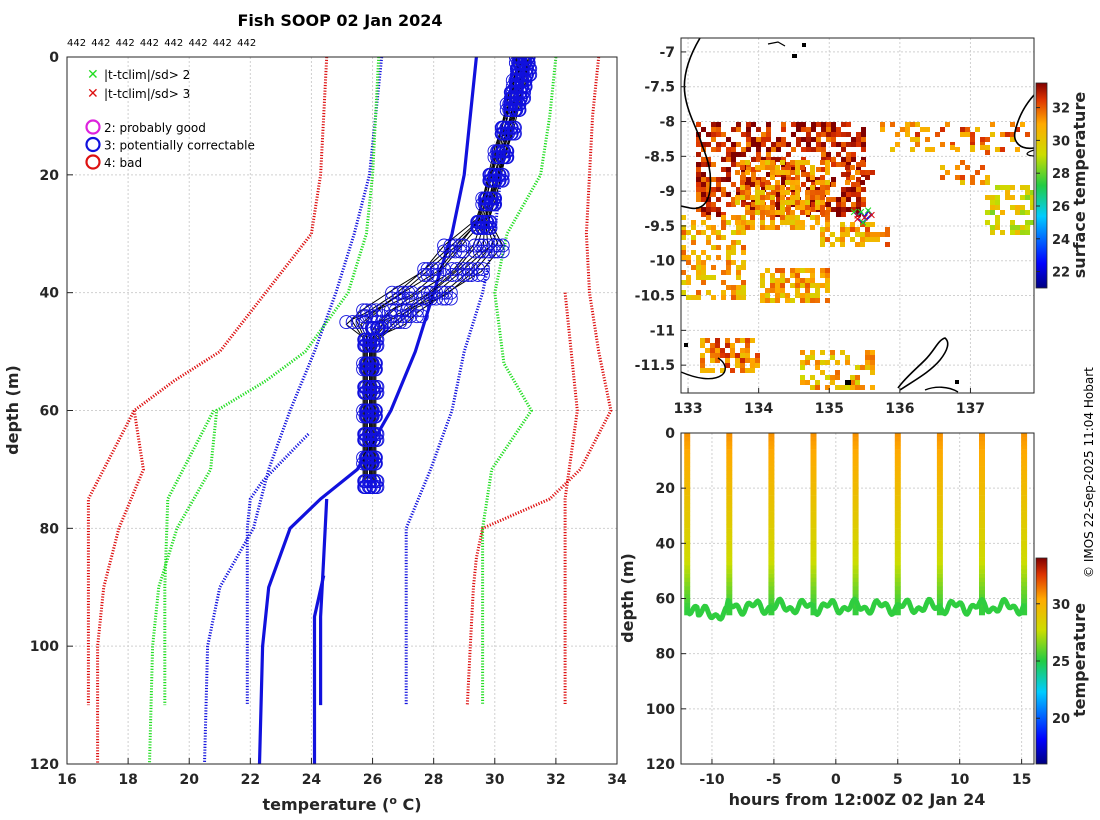 The height and width of the screenshot is (820, 1100). I want to click on track-flag-marker: ✕, so click(857, 219).